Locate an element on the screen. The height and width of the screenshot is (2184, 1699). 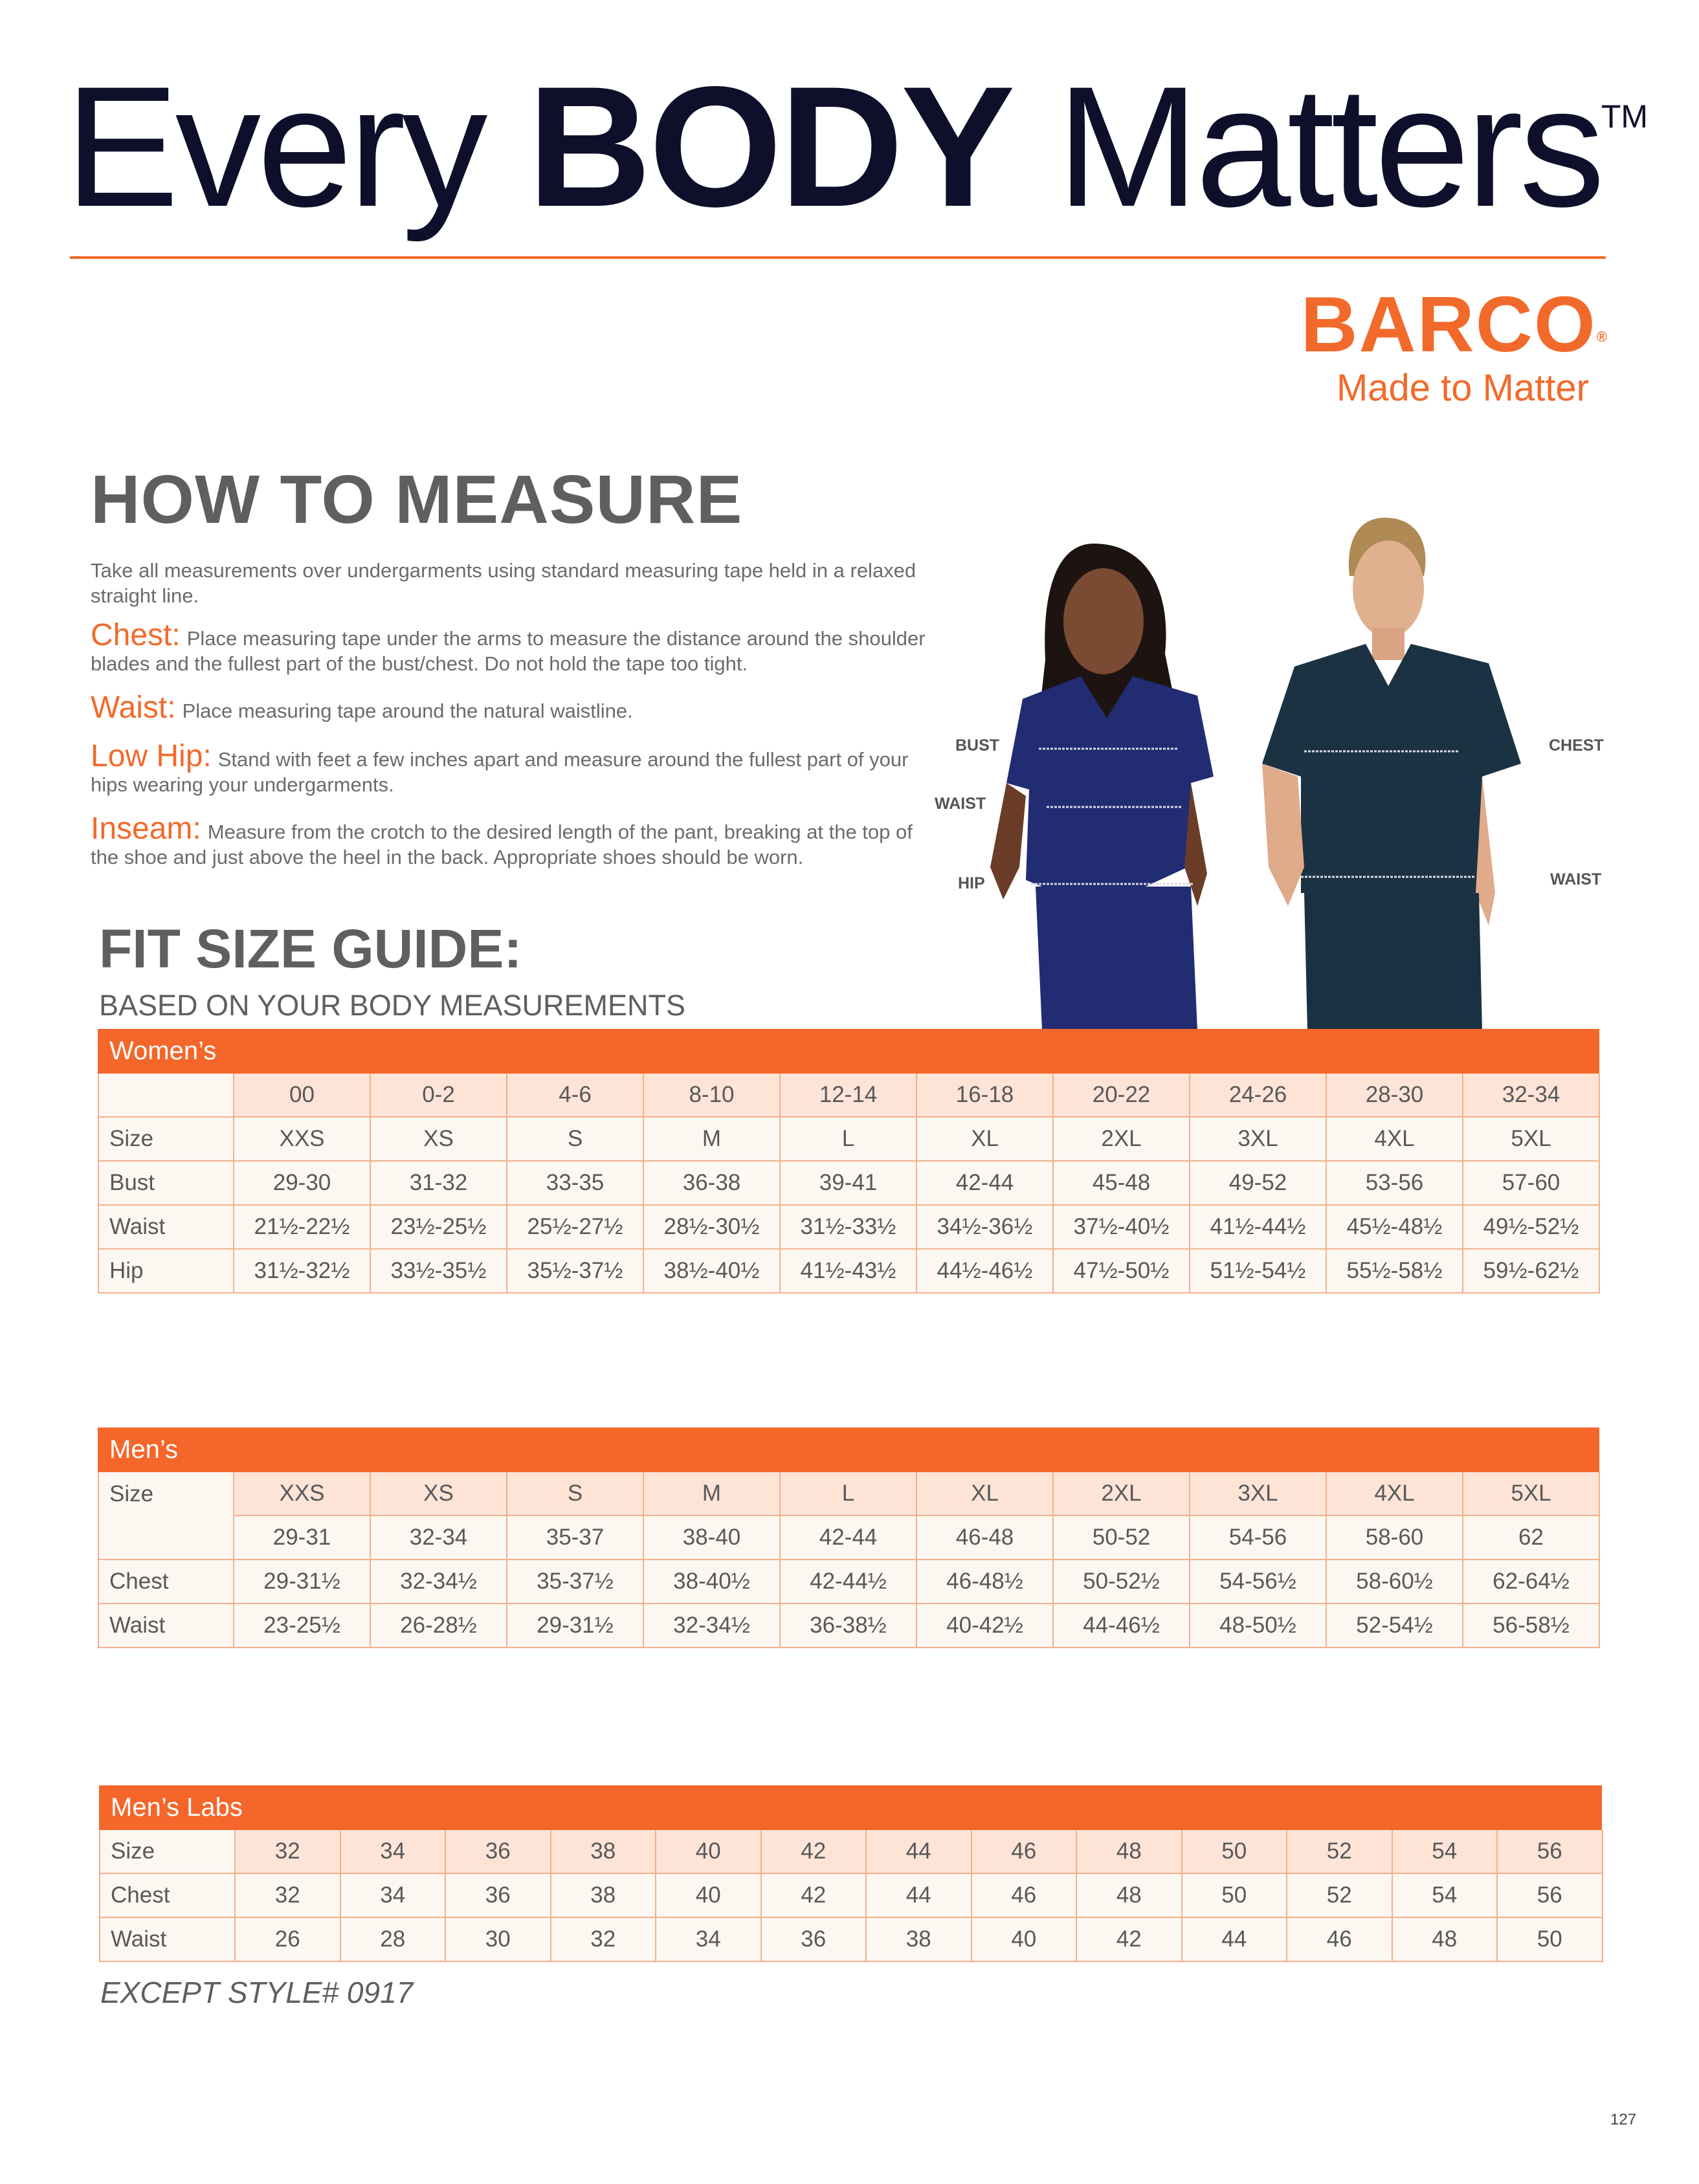
table-cell: XS is located at coordinates (439, 1140).